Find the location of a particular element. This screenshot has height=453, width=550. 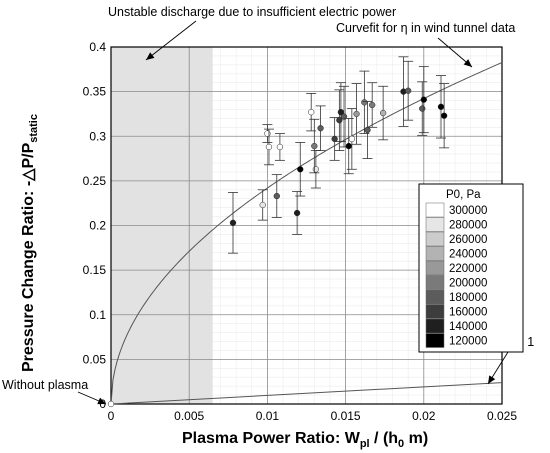

legend-entry-label: 160000 is located at coordinates (468, 313).